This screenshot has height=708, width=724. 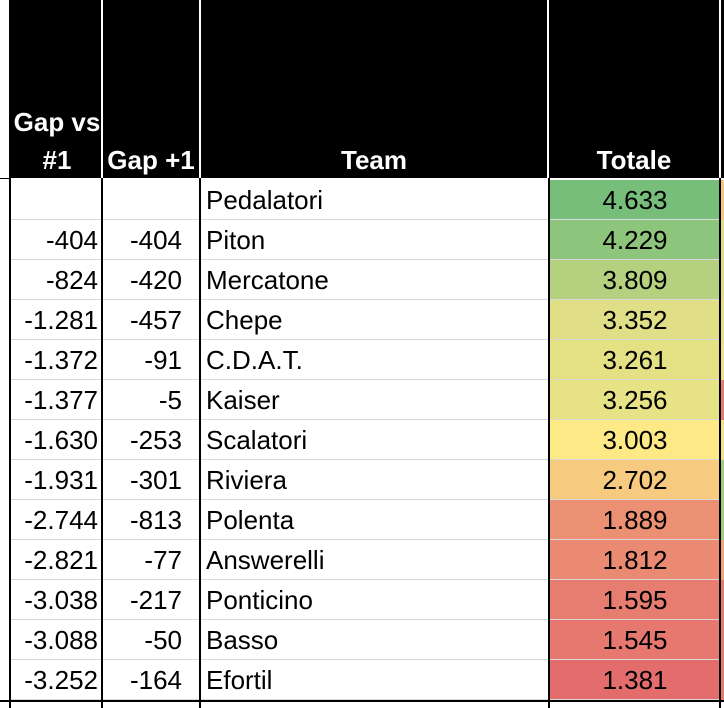 What do you see at coordinates (267, 280) in the screenshot?
I see `team-cell: Mercatone` at bounding box center [267, 280].